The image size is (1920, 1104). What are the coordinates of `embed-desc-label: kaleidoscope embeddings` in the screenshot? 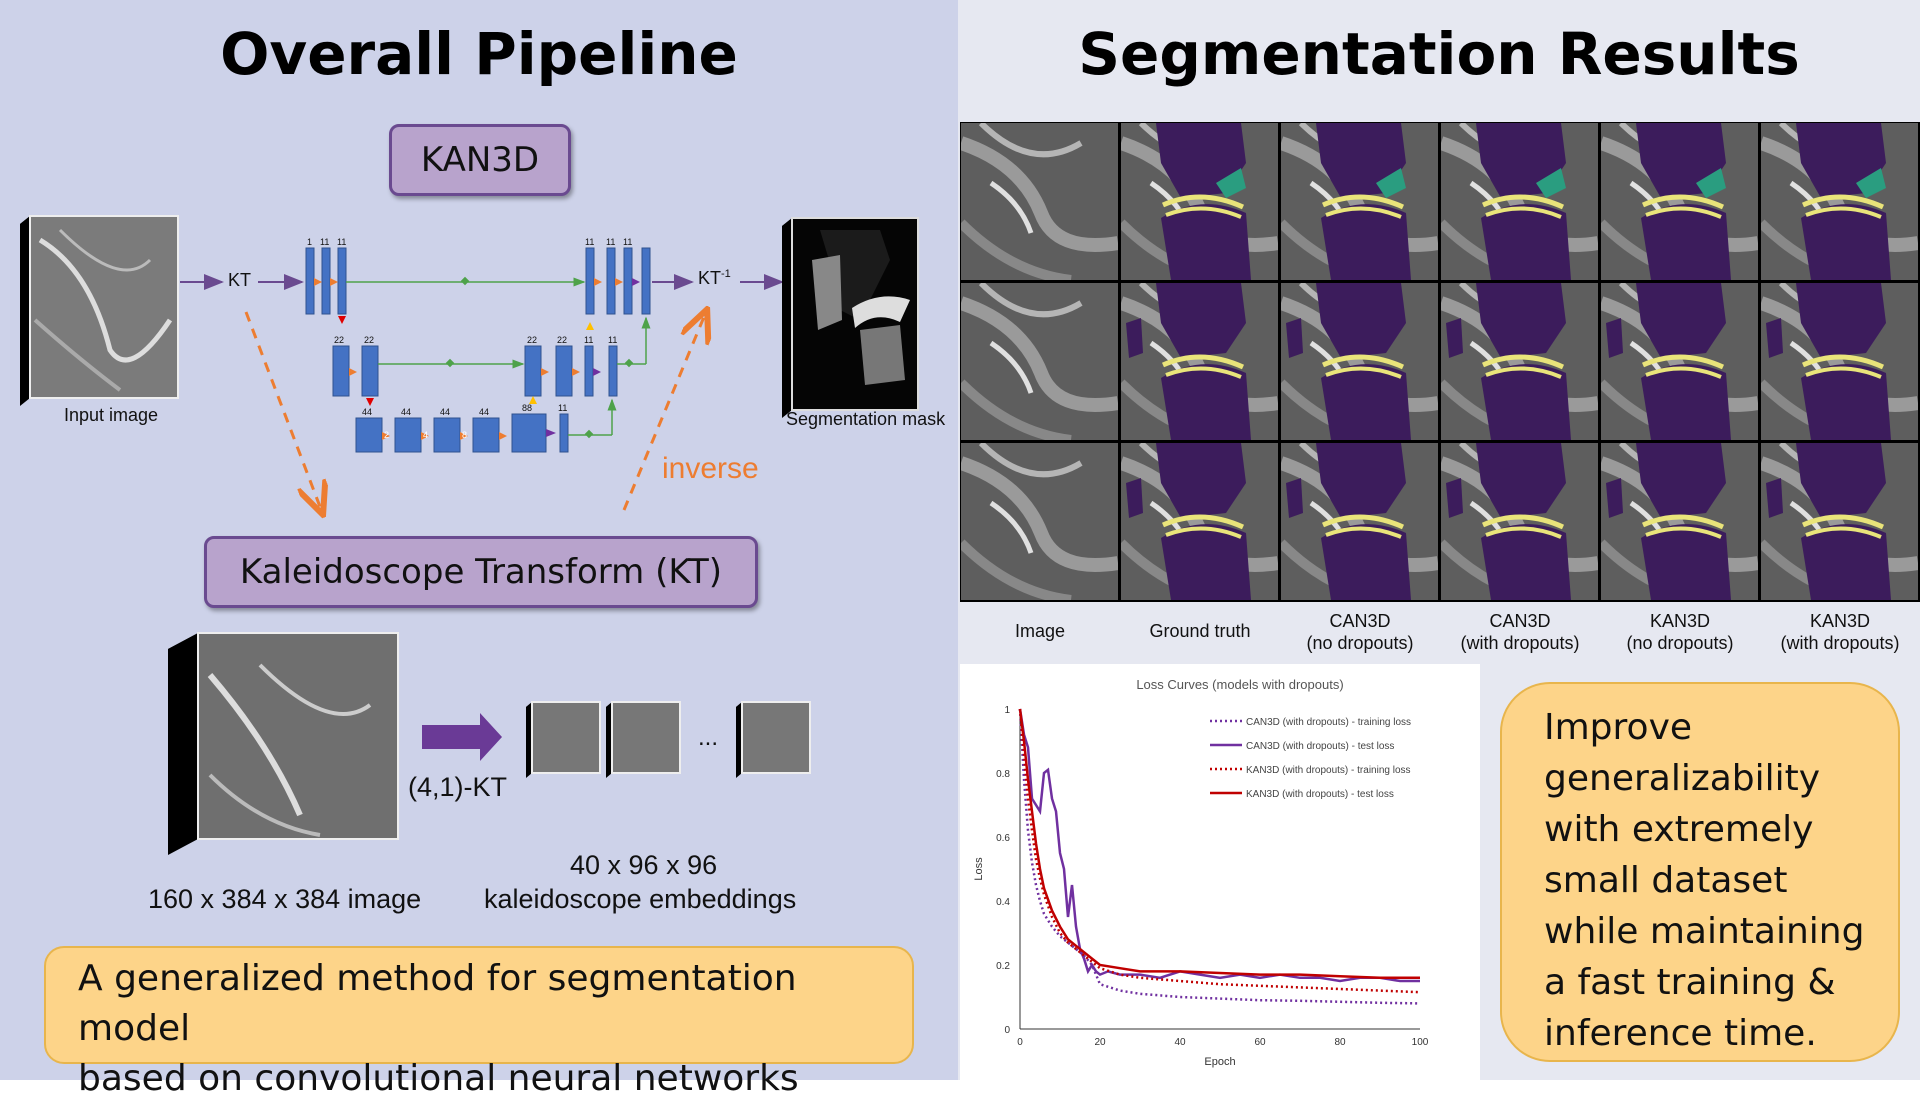 It's located at (640, 899).